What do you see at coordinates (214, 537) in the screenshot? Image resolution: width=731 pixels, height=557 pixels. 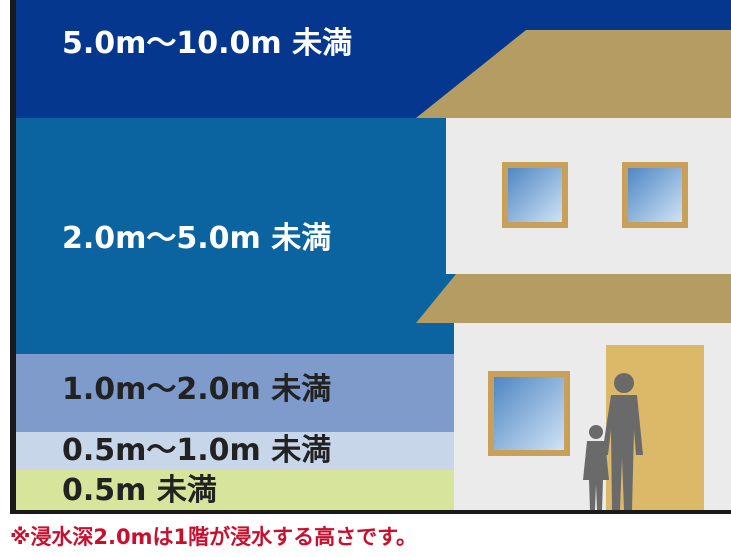 I see `footnote: ※浸水深2.0mは1階が浸水する高さです。` at bounding box center [214, 537].